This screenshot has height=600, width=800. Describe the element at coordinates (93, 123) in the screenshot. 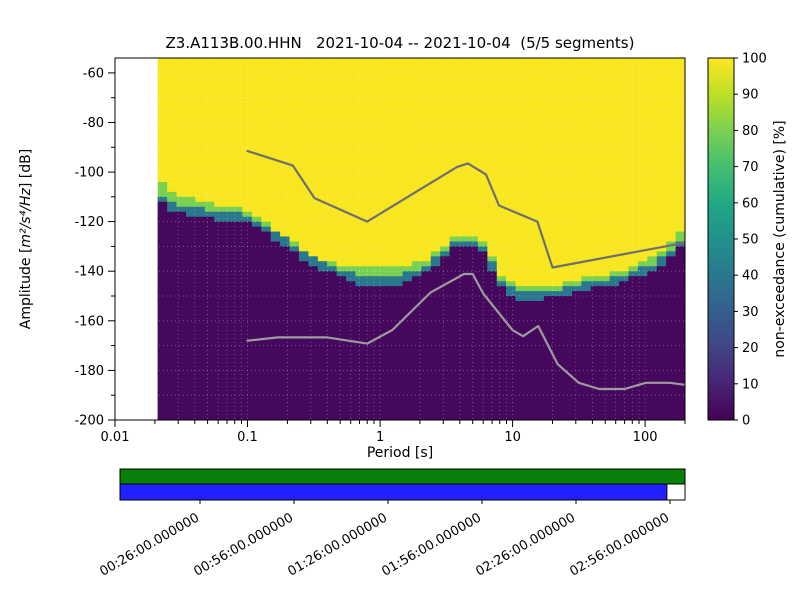

I see `y-tick-label: -80` at that location.